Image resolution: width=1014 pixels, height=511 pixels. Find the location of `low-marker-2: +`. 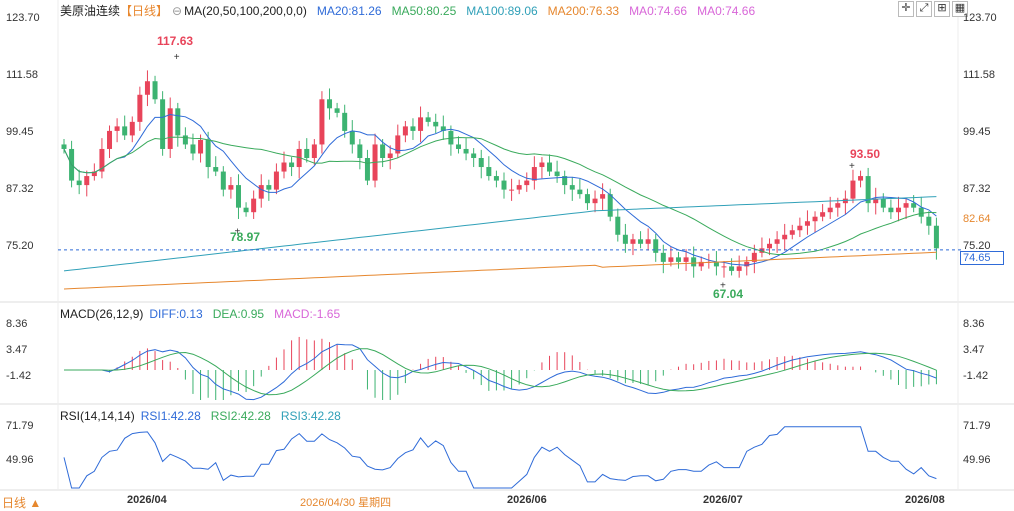

low-marker-2: + is located at coordinates (723, 285).